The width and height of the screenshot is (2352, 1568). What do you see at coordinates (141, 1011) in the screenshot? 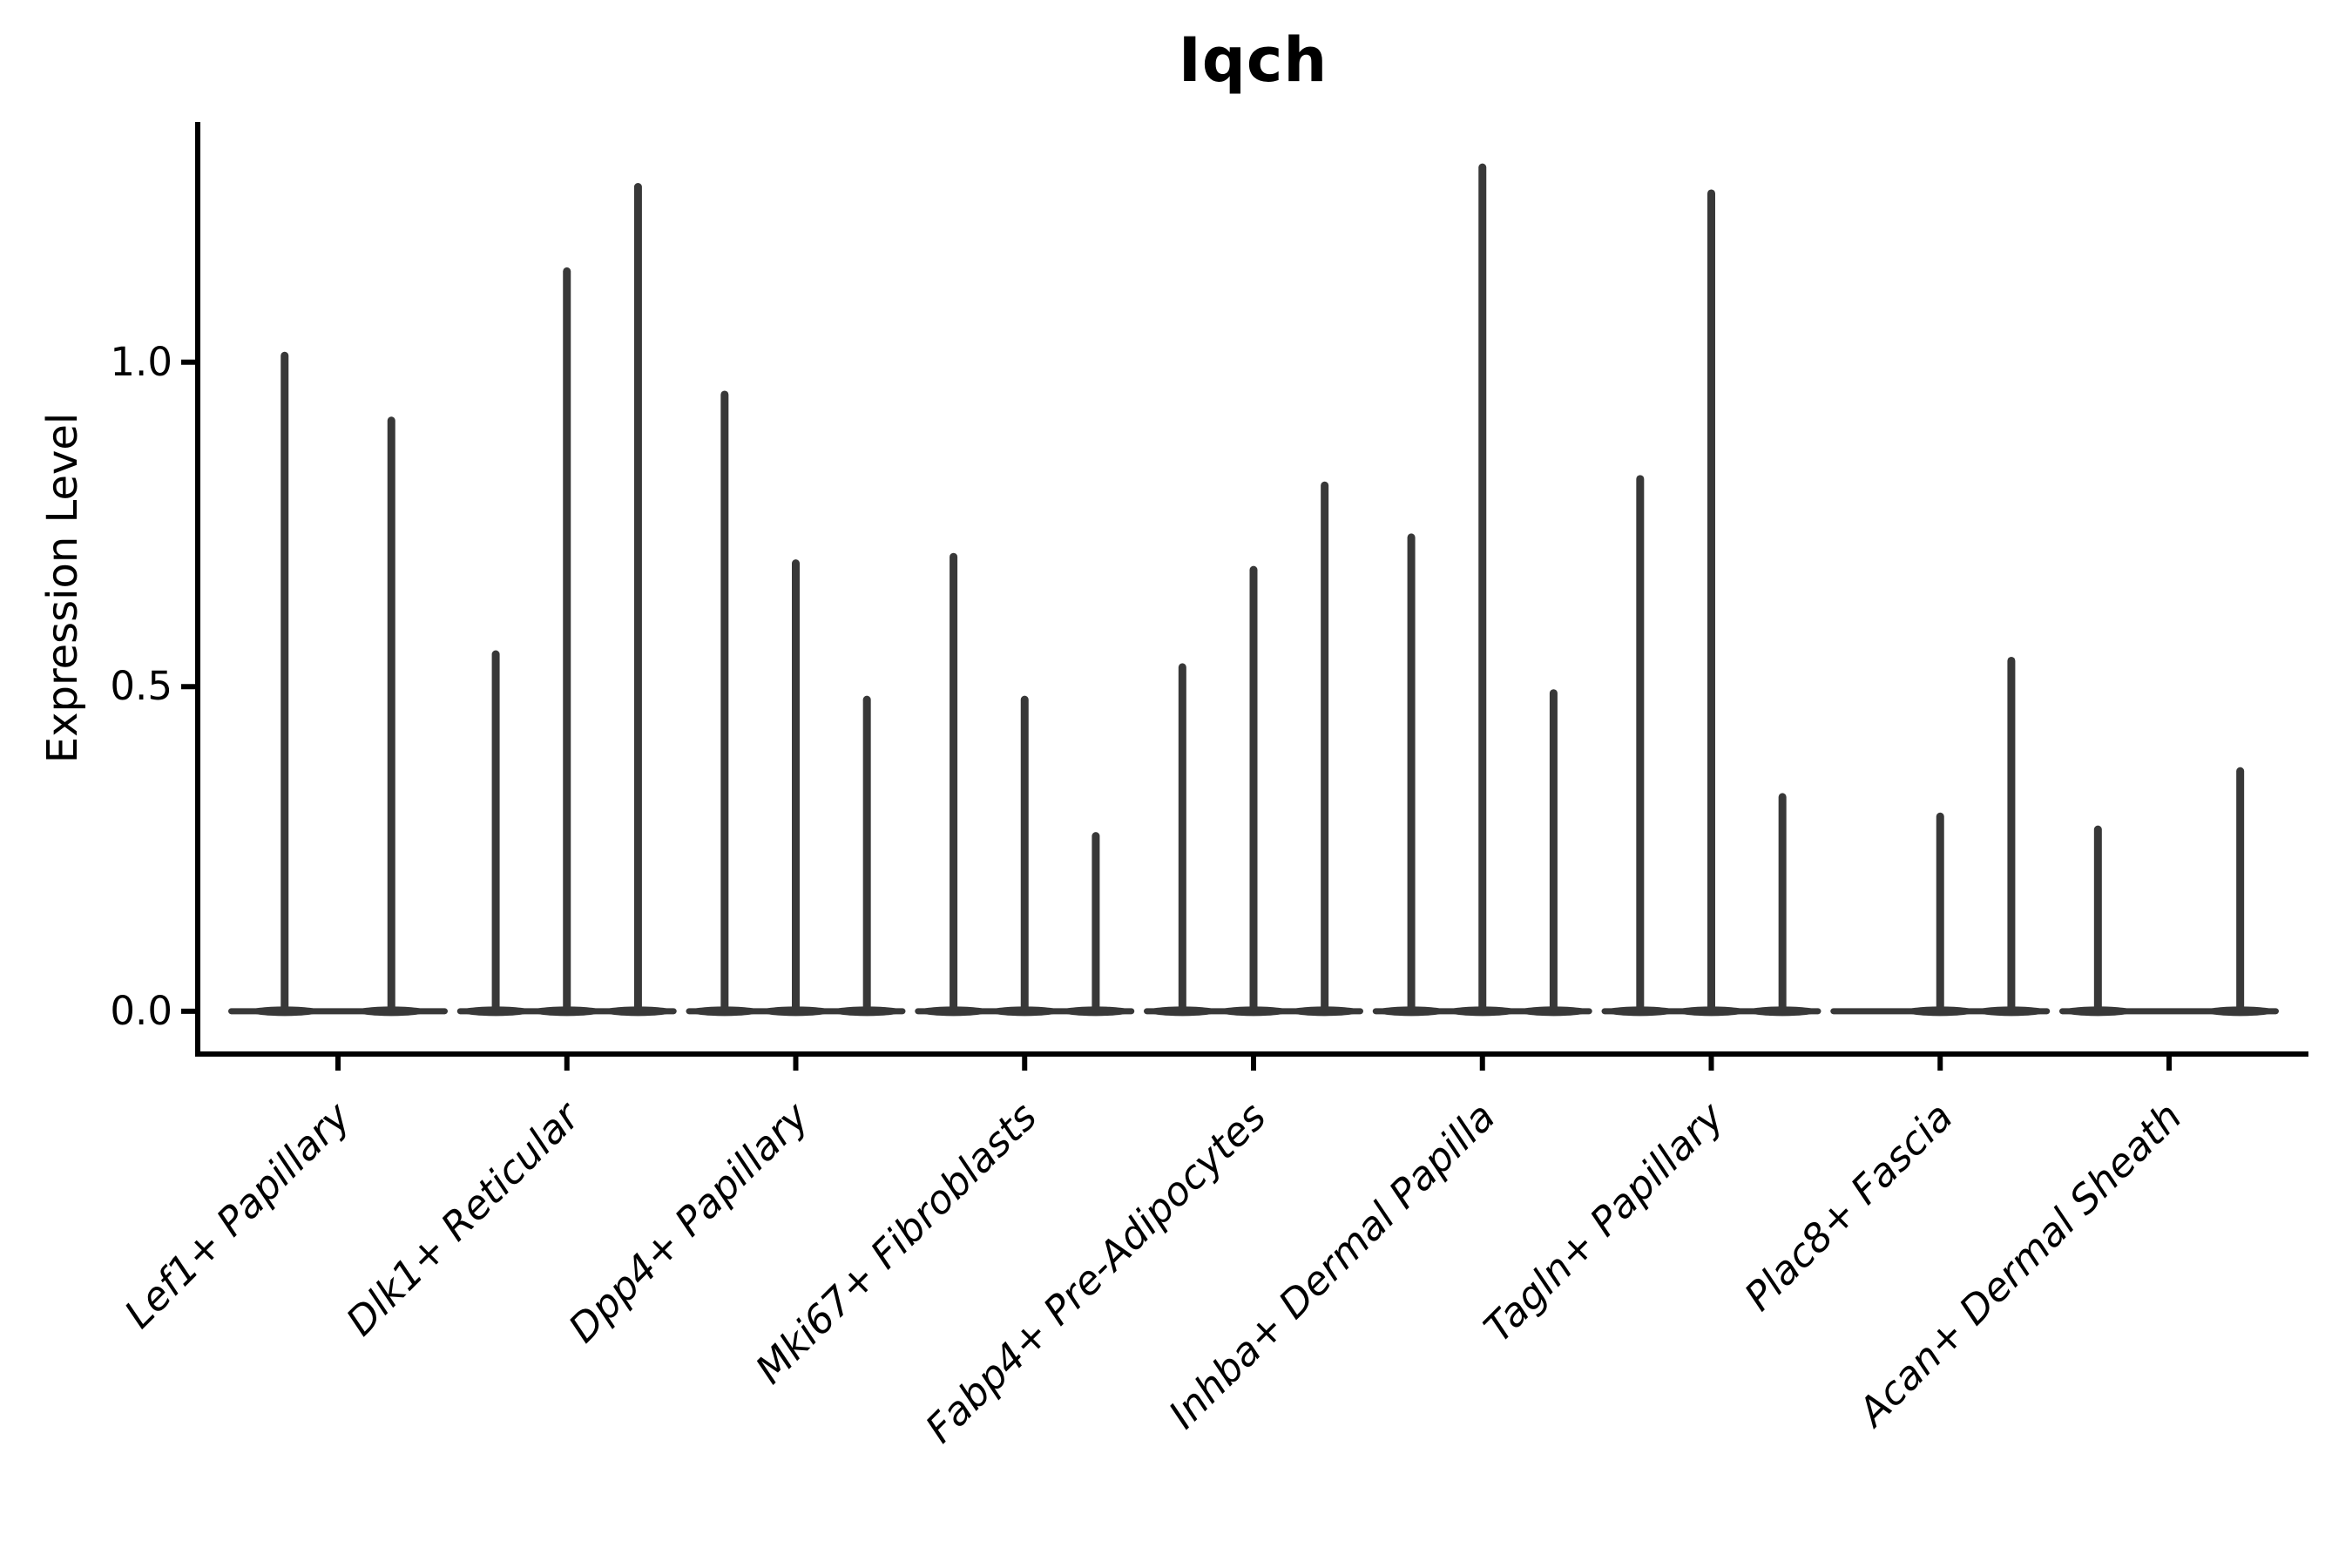
I see `y-tick-label: 0.0` at bounding box center [141, 1011].